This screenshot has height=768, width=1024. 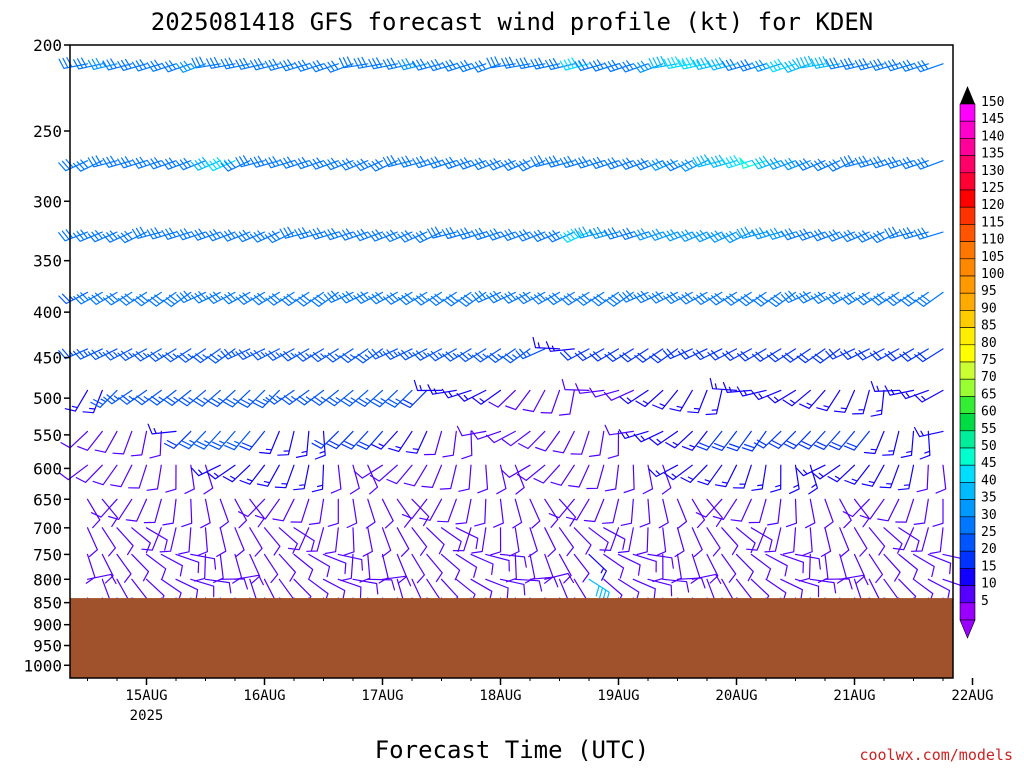 I want to click on x-tick-label: 20AUG, so click(x=736, y=696).